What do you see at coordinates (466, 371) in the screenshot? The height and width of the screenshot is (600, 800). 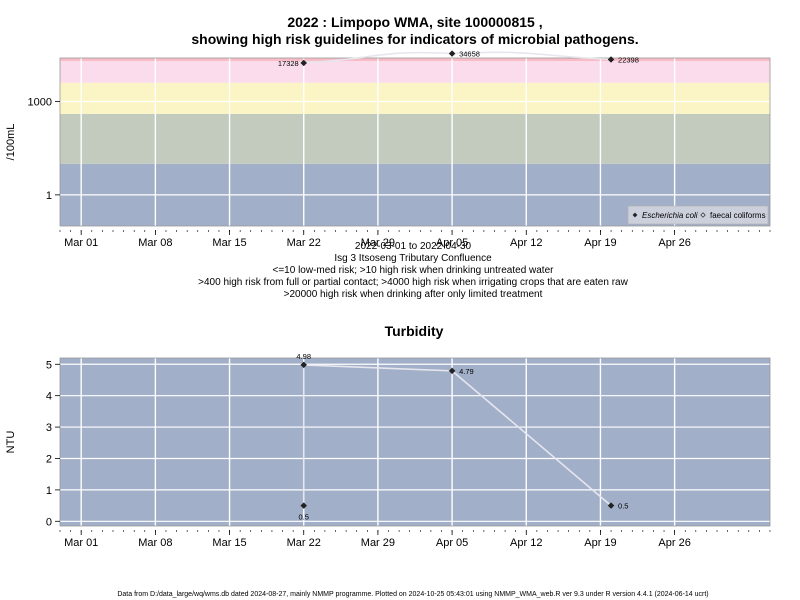 I see `turbidity-data-label: 4.79` at bounding box center [466, 371].